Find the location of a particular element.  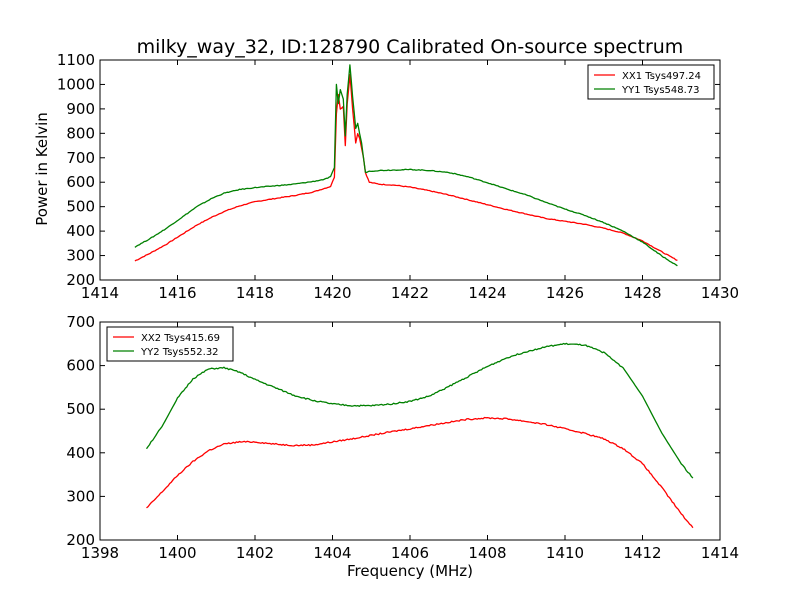

x-tick-label: 1410 is located at coordinates (565, 553).